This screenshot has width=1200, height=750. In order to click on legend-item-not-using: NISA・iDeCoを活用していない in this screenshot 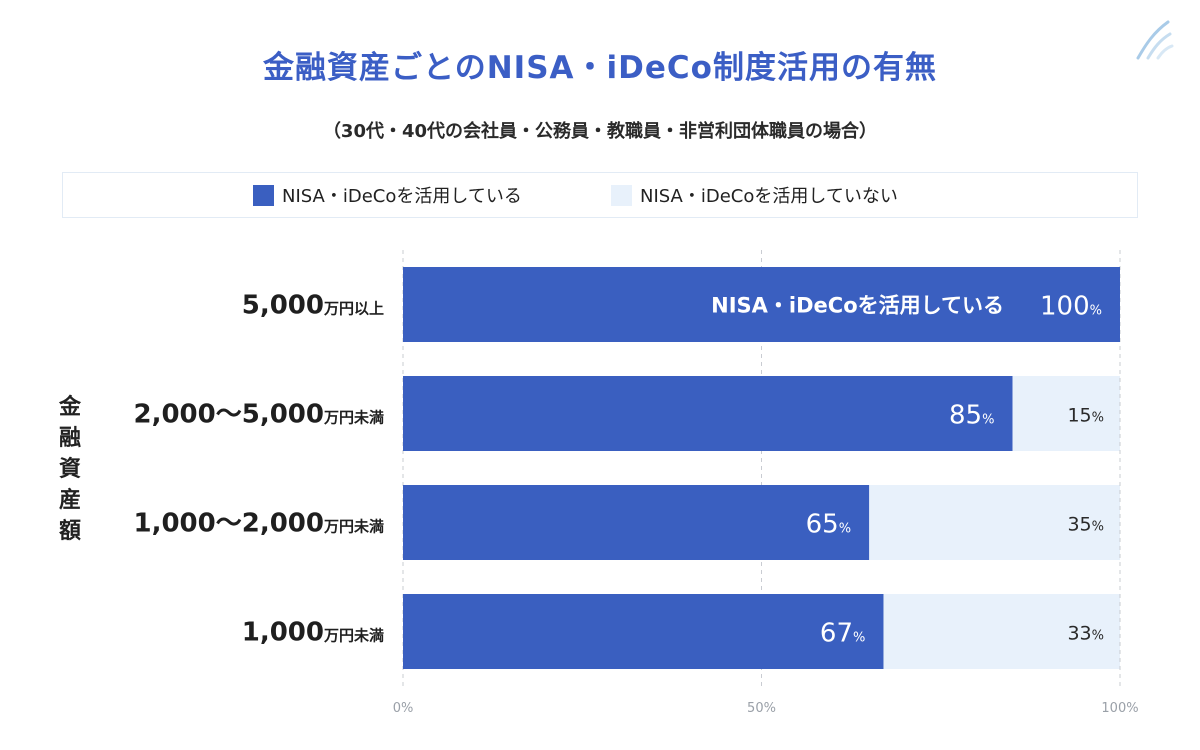, I will do `click(754, 195)`.